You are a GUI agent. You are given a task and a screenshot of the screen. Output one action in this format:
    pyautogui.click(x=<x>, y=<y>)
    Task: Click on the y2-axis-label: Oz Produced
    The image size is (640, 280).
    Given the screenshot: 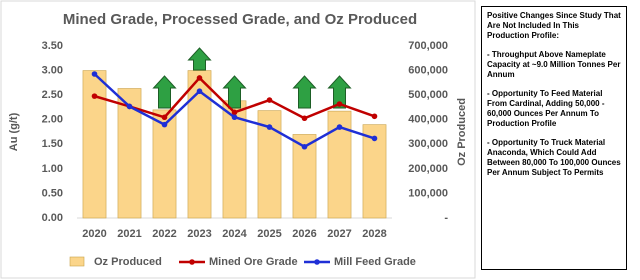 What is the action you would take?
    pyautogui.click(x=462, y=132)
    